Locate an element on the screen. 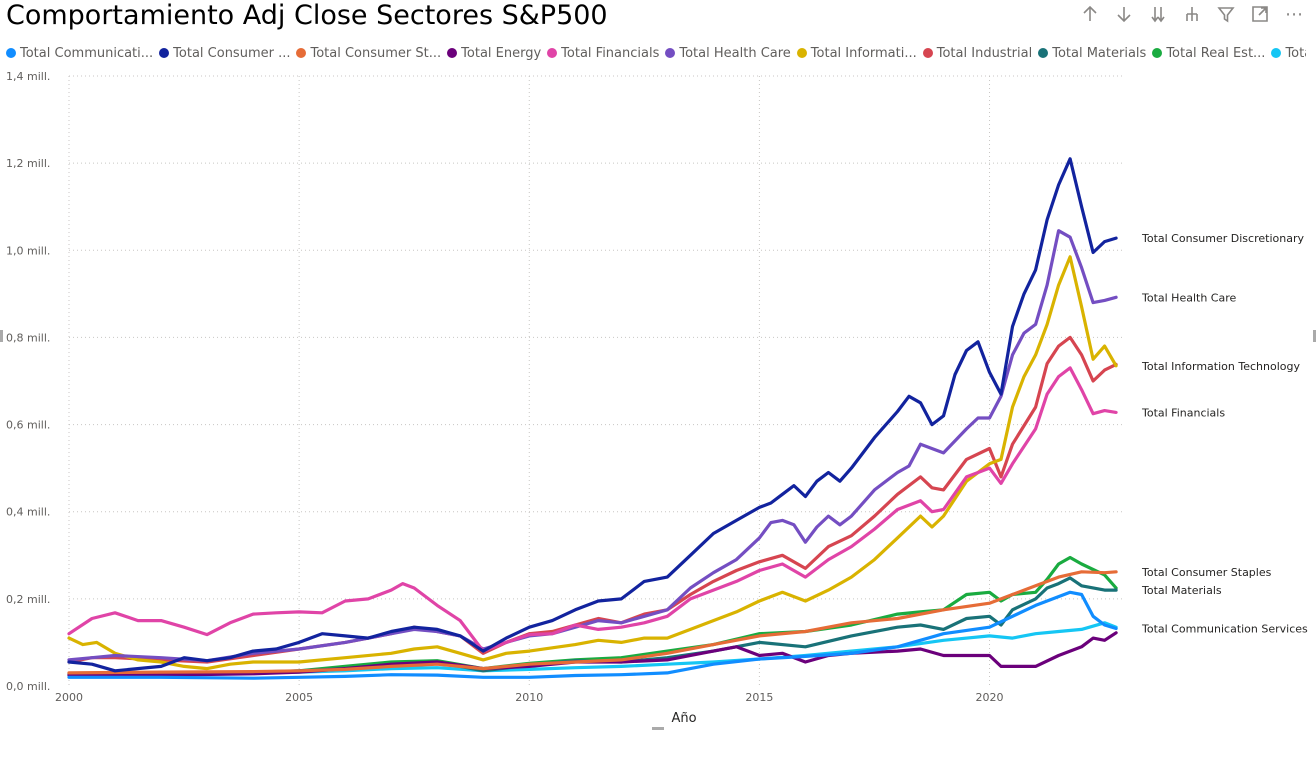 Image resolution: width=1316 pixels, height=761 pixels. series-end-label: Total Information Technology is located at coordinates (1220, 366).